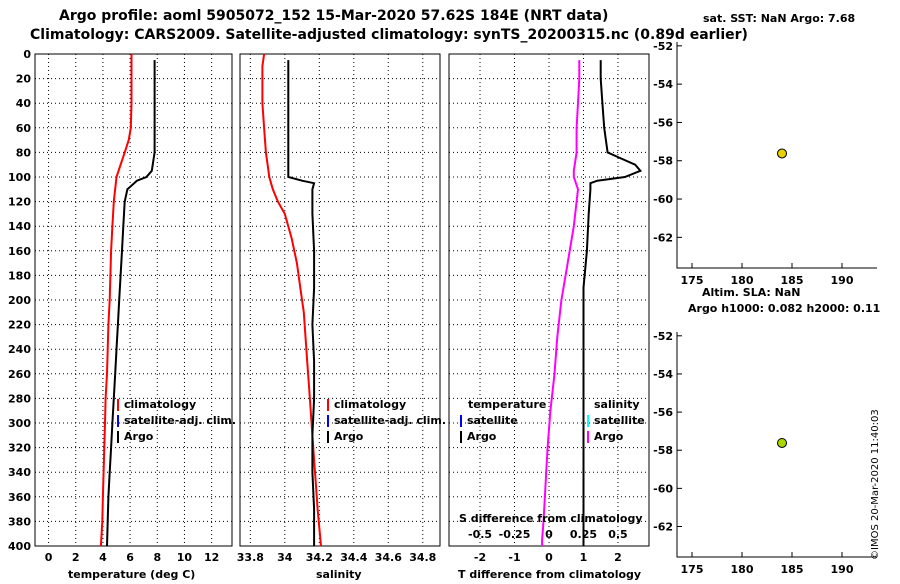  I want to click on salinity-tick-label: 34.2, so click(319, 557).